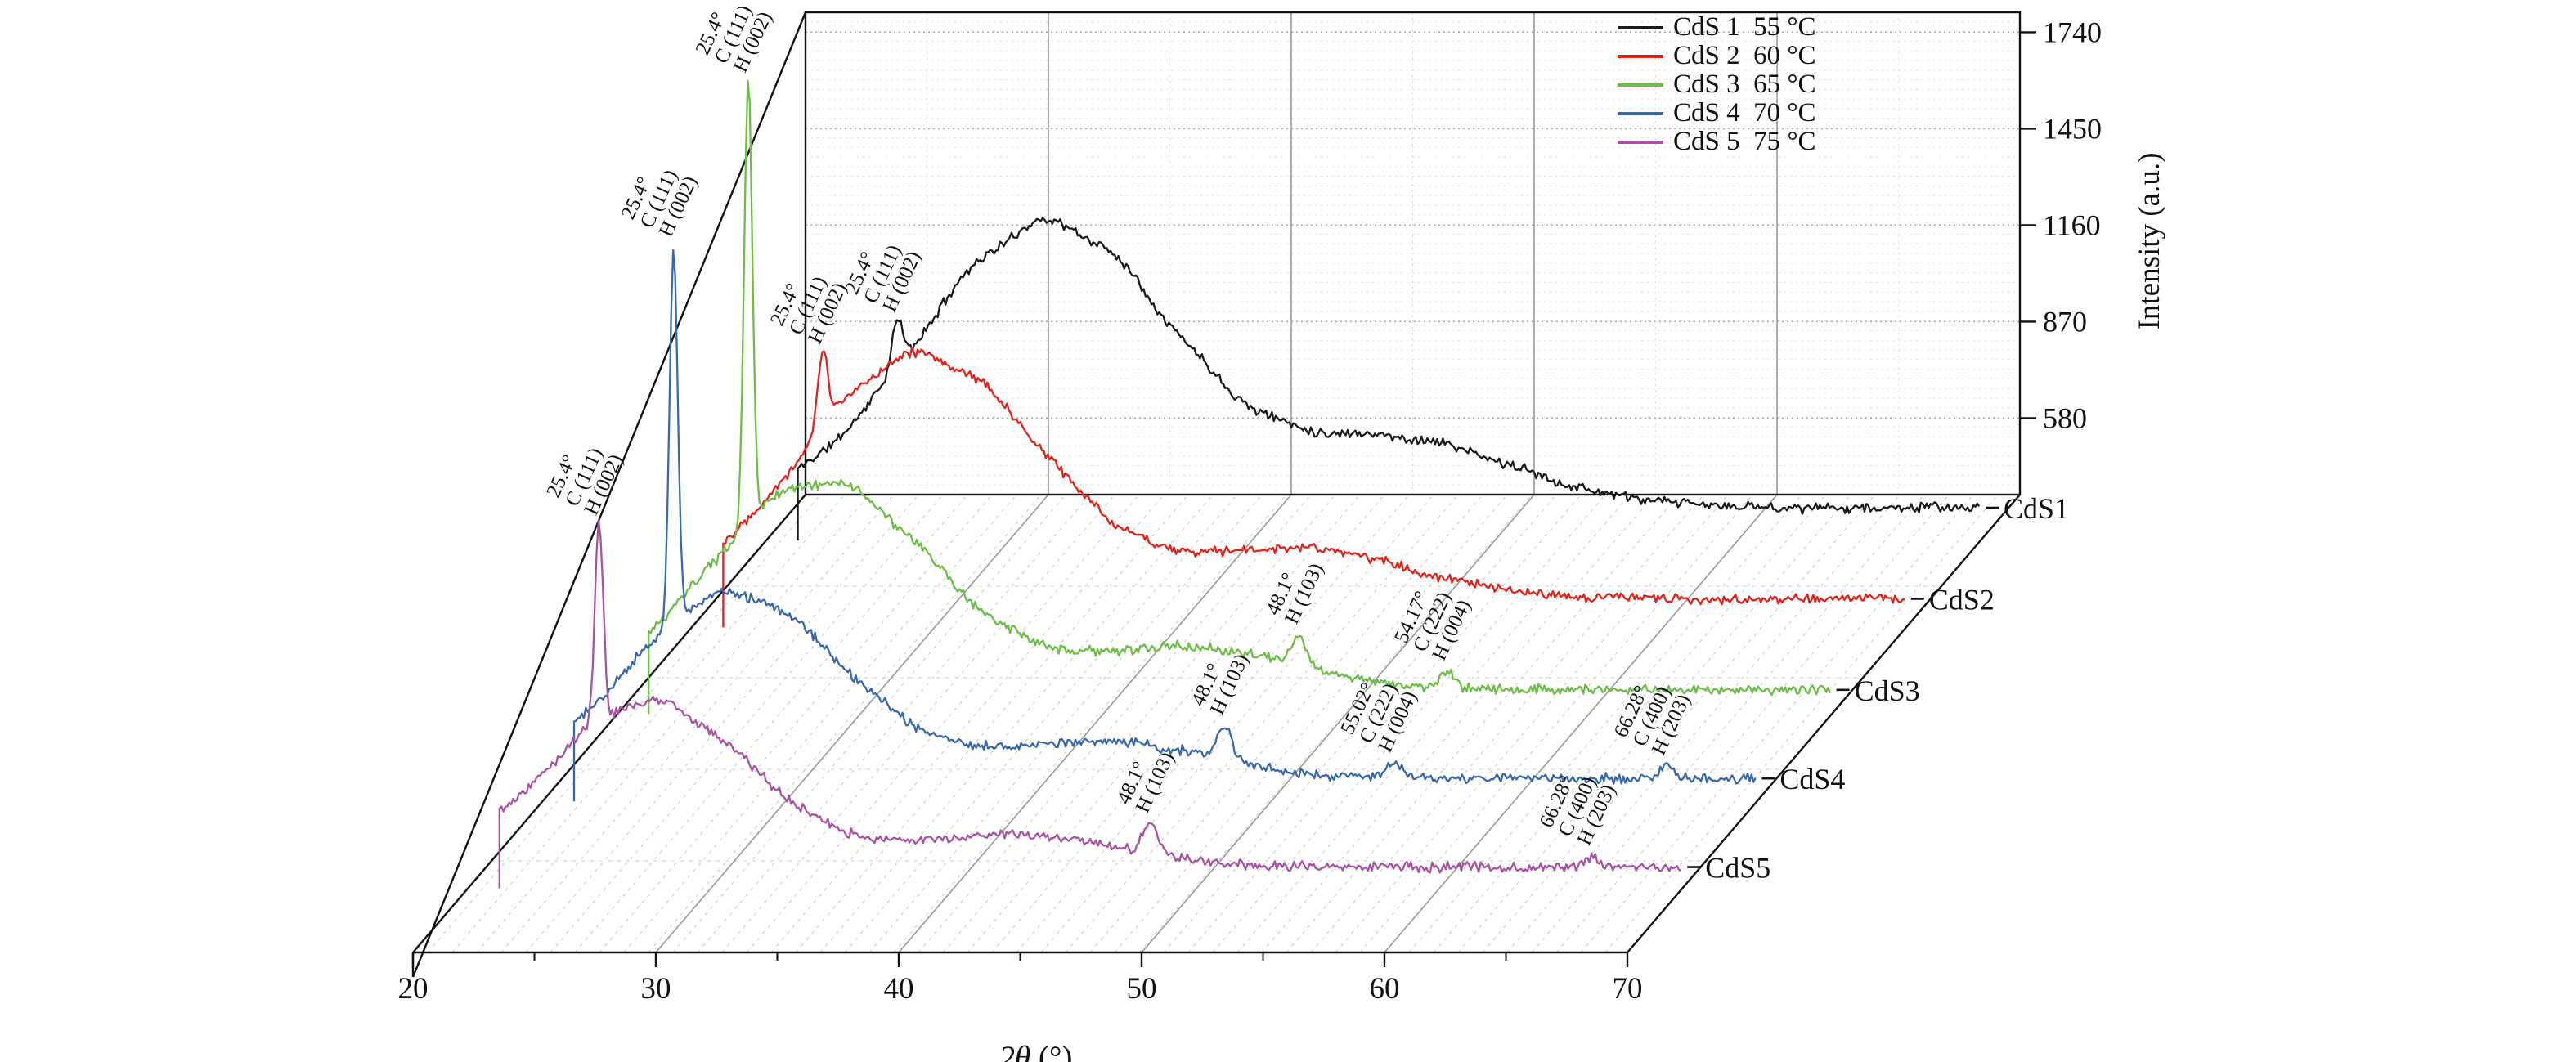 The image size is (2576, 1062). I want to click on xrd-curve-CdS2, so click(1313, 488).